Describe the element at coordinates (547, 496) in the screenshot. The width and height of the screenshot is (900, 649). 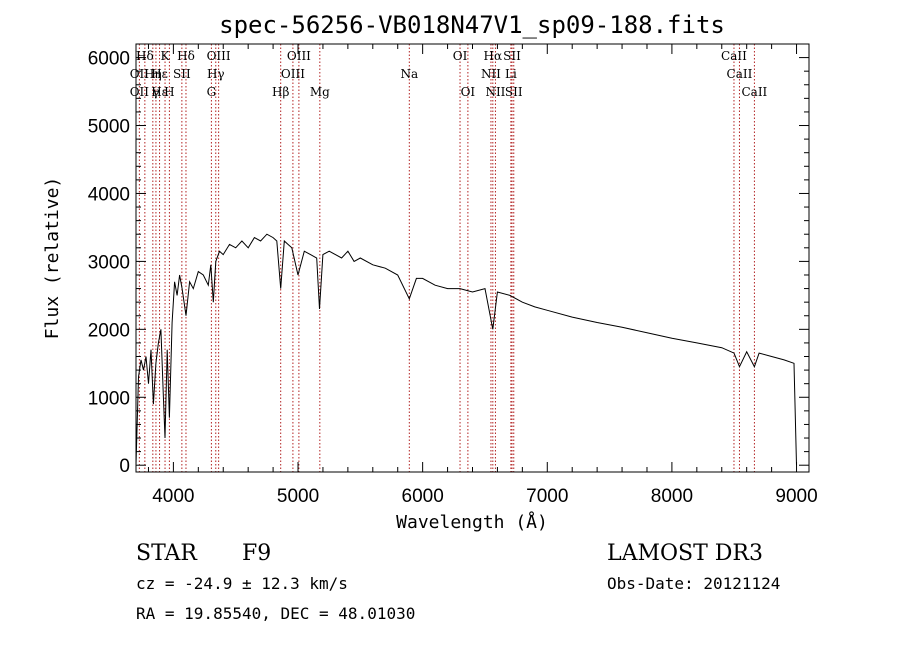
I see `x-tick-label: 7000` at that location.